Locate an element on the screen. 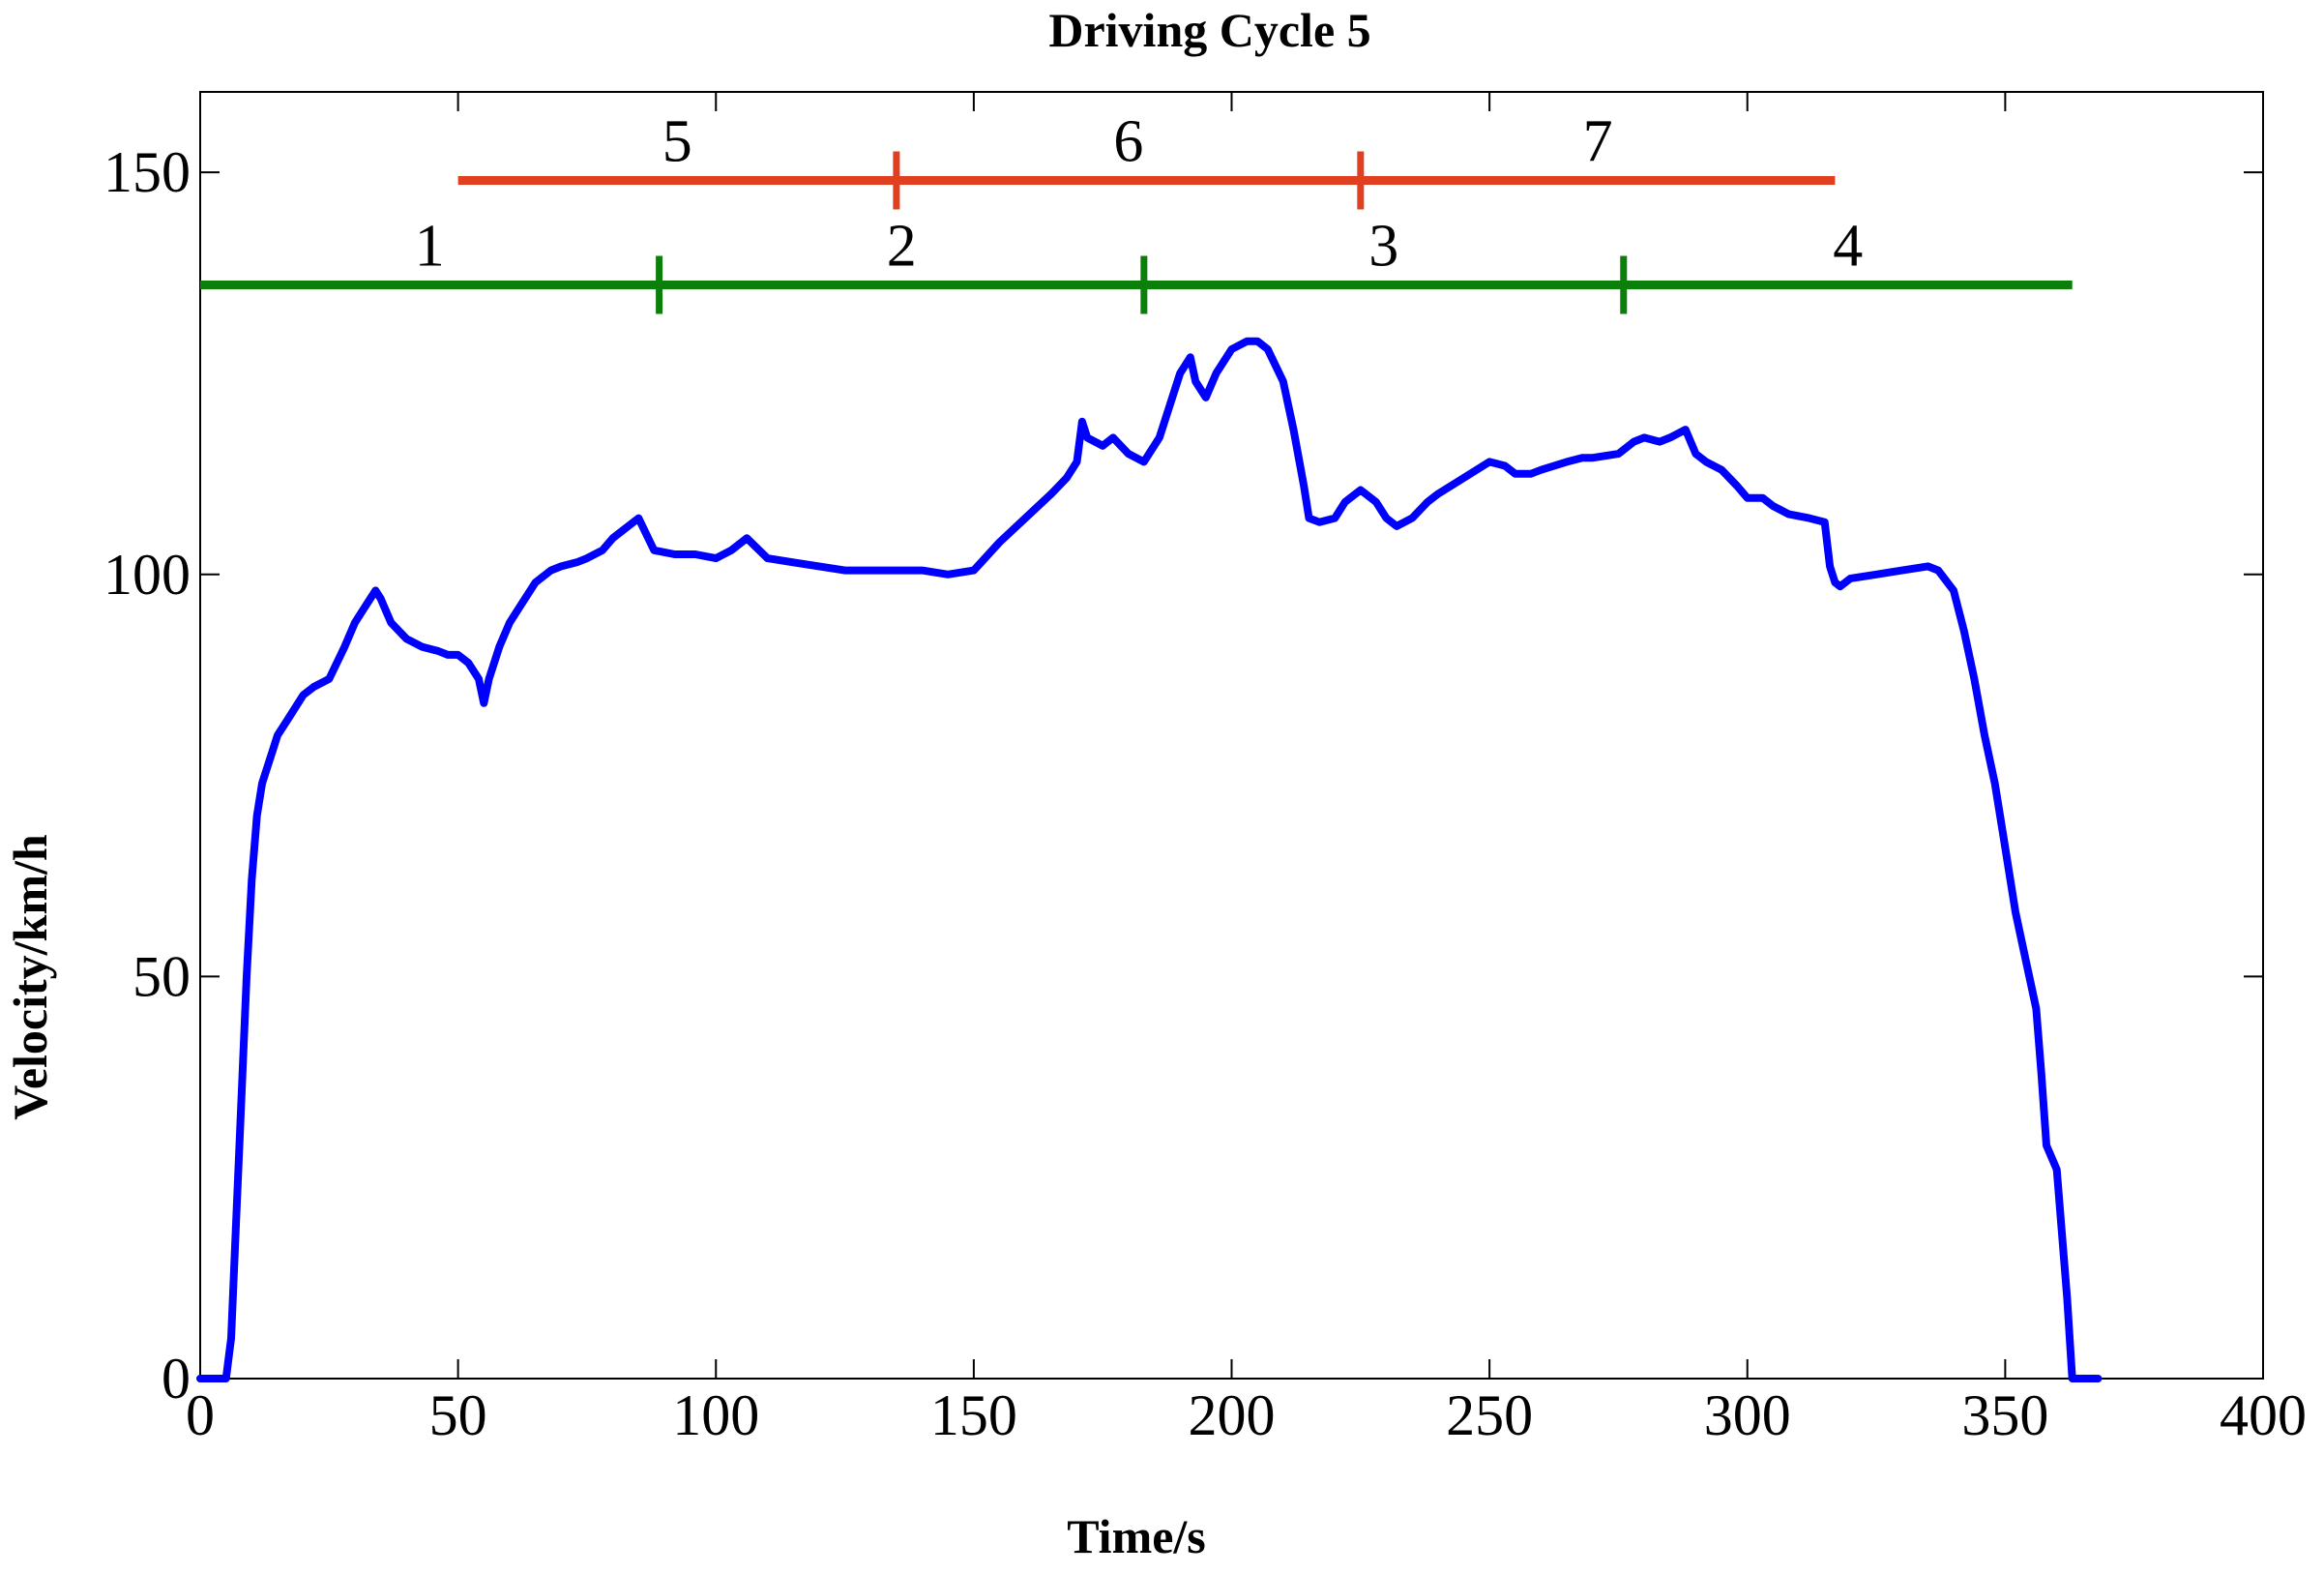 Image resolution: width=2324 pixels, height=1574 pixels. y-axis-label: Velocity/km/h is located at coordinates (30, 977).